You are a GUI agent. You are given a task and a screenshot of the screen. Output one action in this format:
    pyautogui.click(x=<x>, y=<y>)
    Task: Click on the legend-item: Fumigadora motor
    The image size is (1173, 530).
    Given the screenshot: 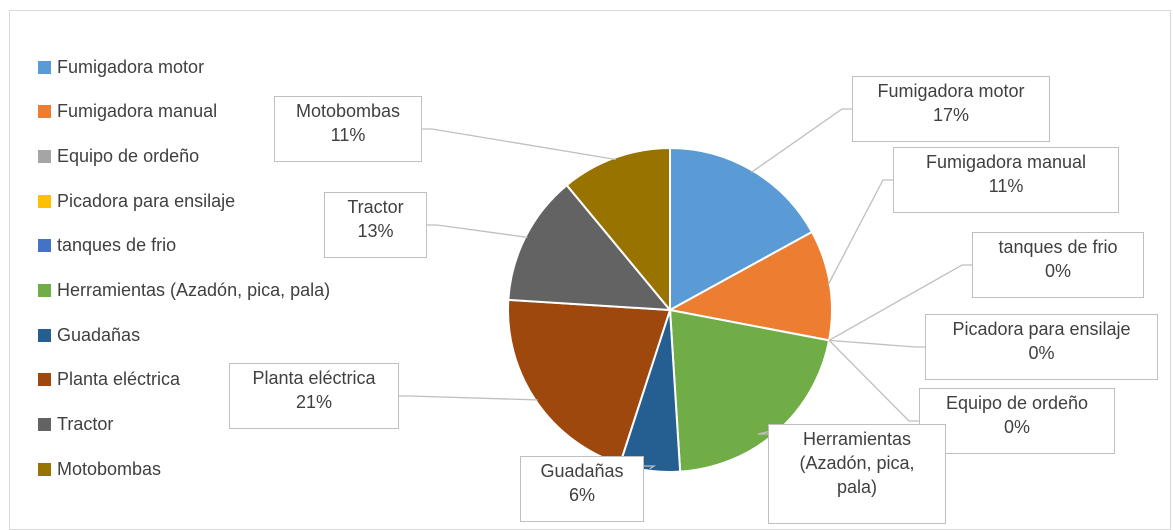 What is the action you would take?
    pyautogui.click(x=121, y=67)
    